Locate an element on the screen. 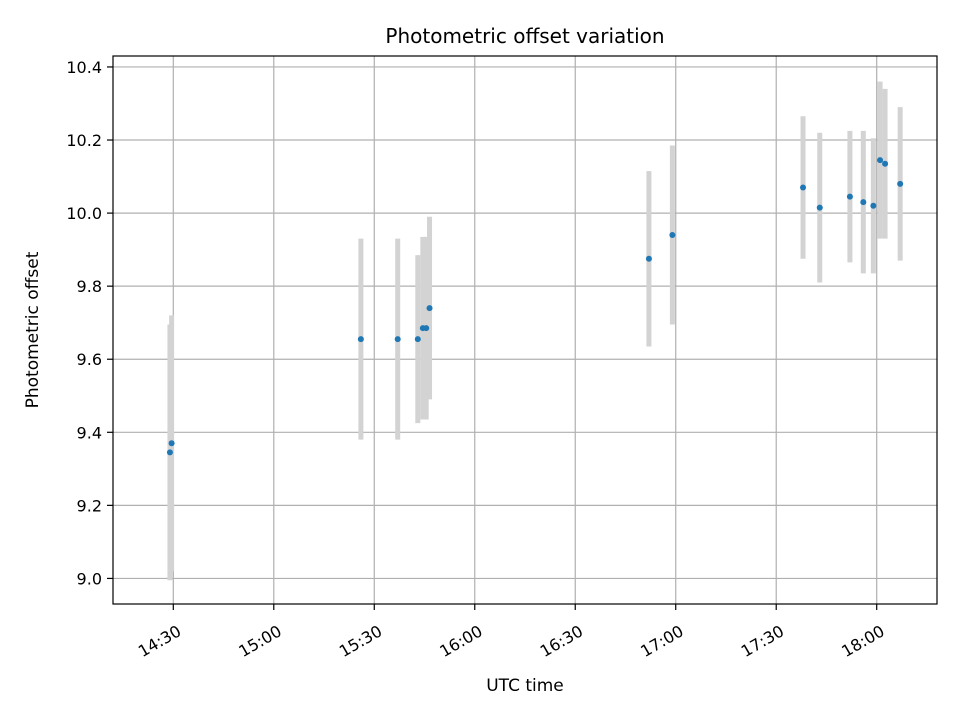 This screenshot has height=720, width=960. chart-title: Photometric offset variation is located at coordinates (524, 36).